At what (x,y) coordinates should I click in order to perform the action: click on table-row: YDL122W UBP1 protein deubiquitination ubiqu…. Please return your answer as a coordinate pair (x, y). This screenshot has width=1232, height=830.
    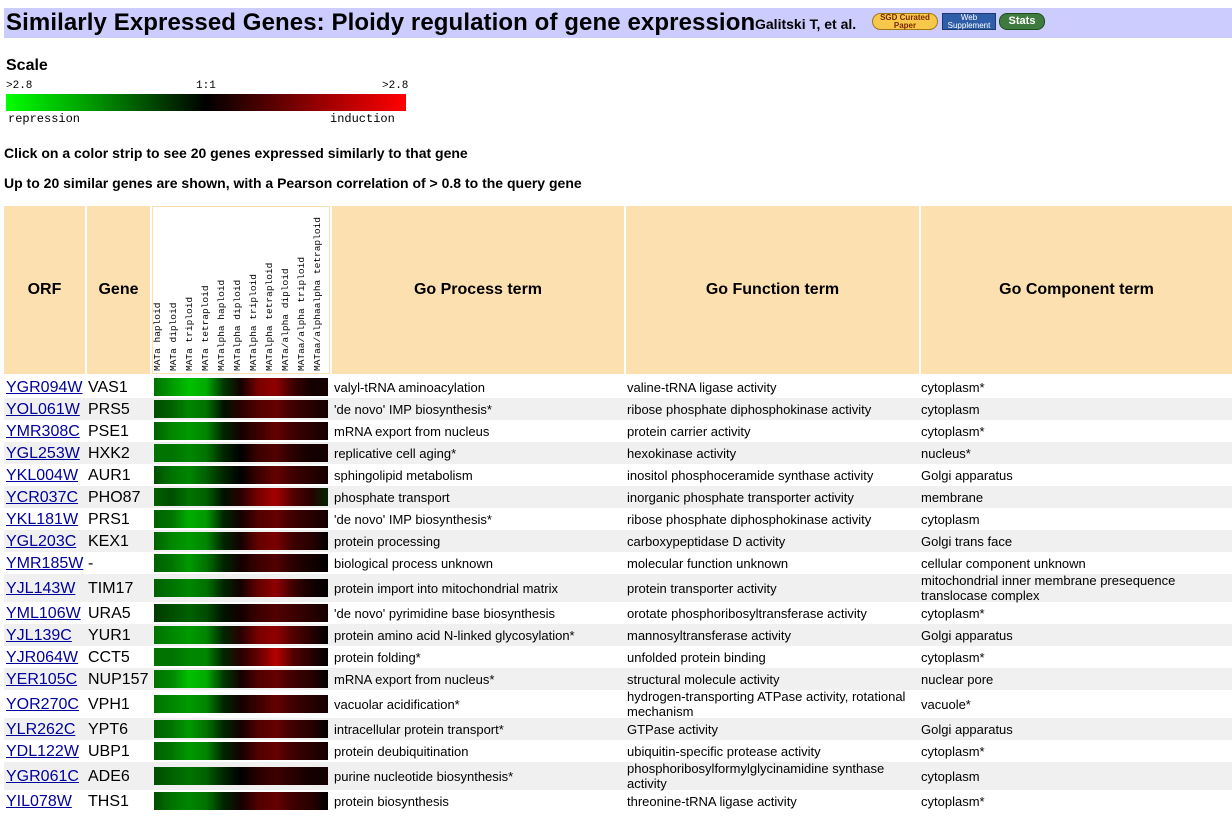
    Looking at the image, I should click on (618, 751).